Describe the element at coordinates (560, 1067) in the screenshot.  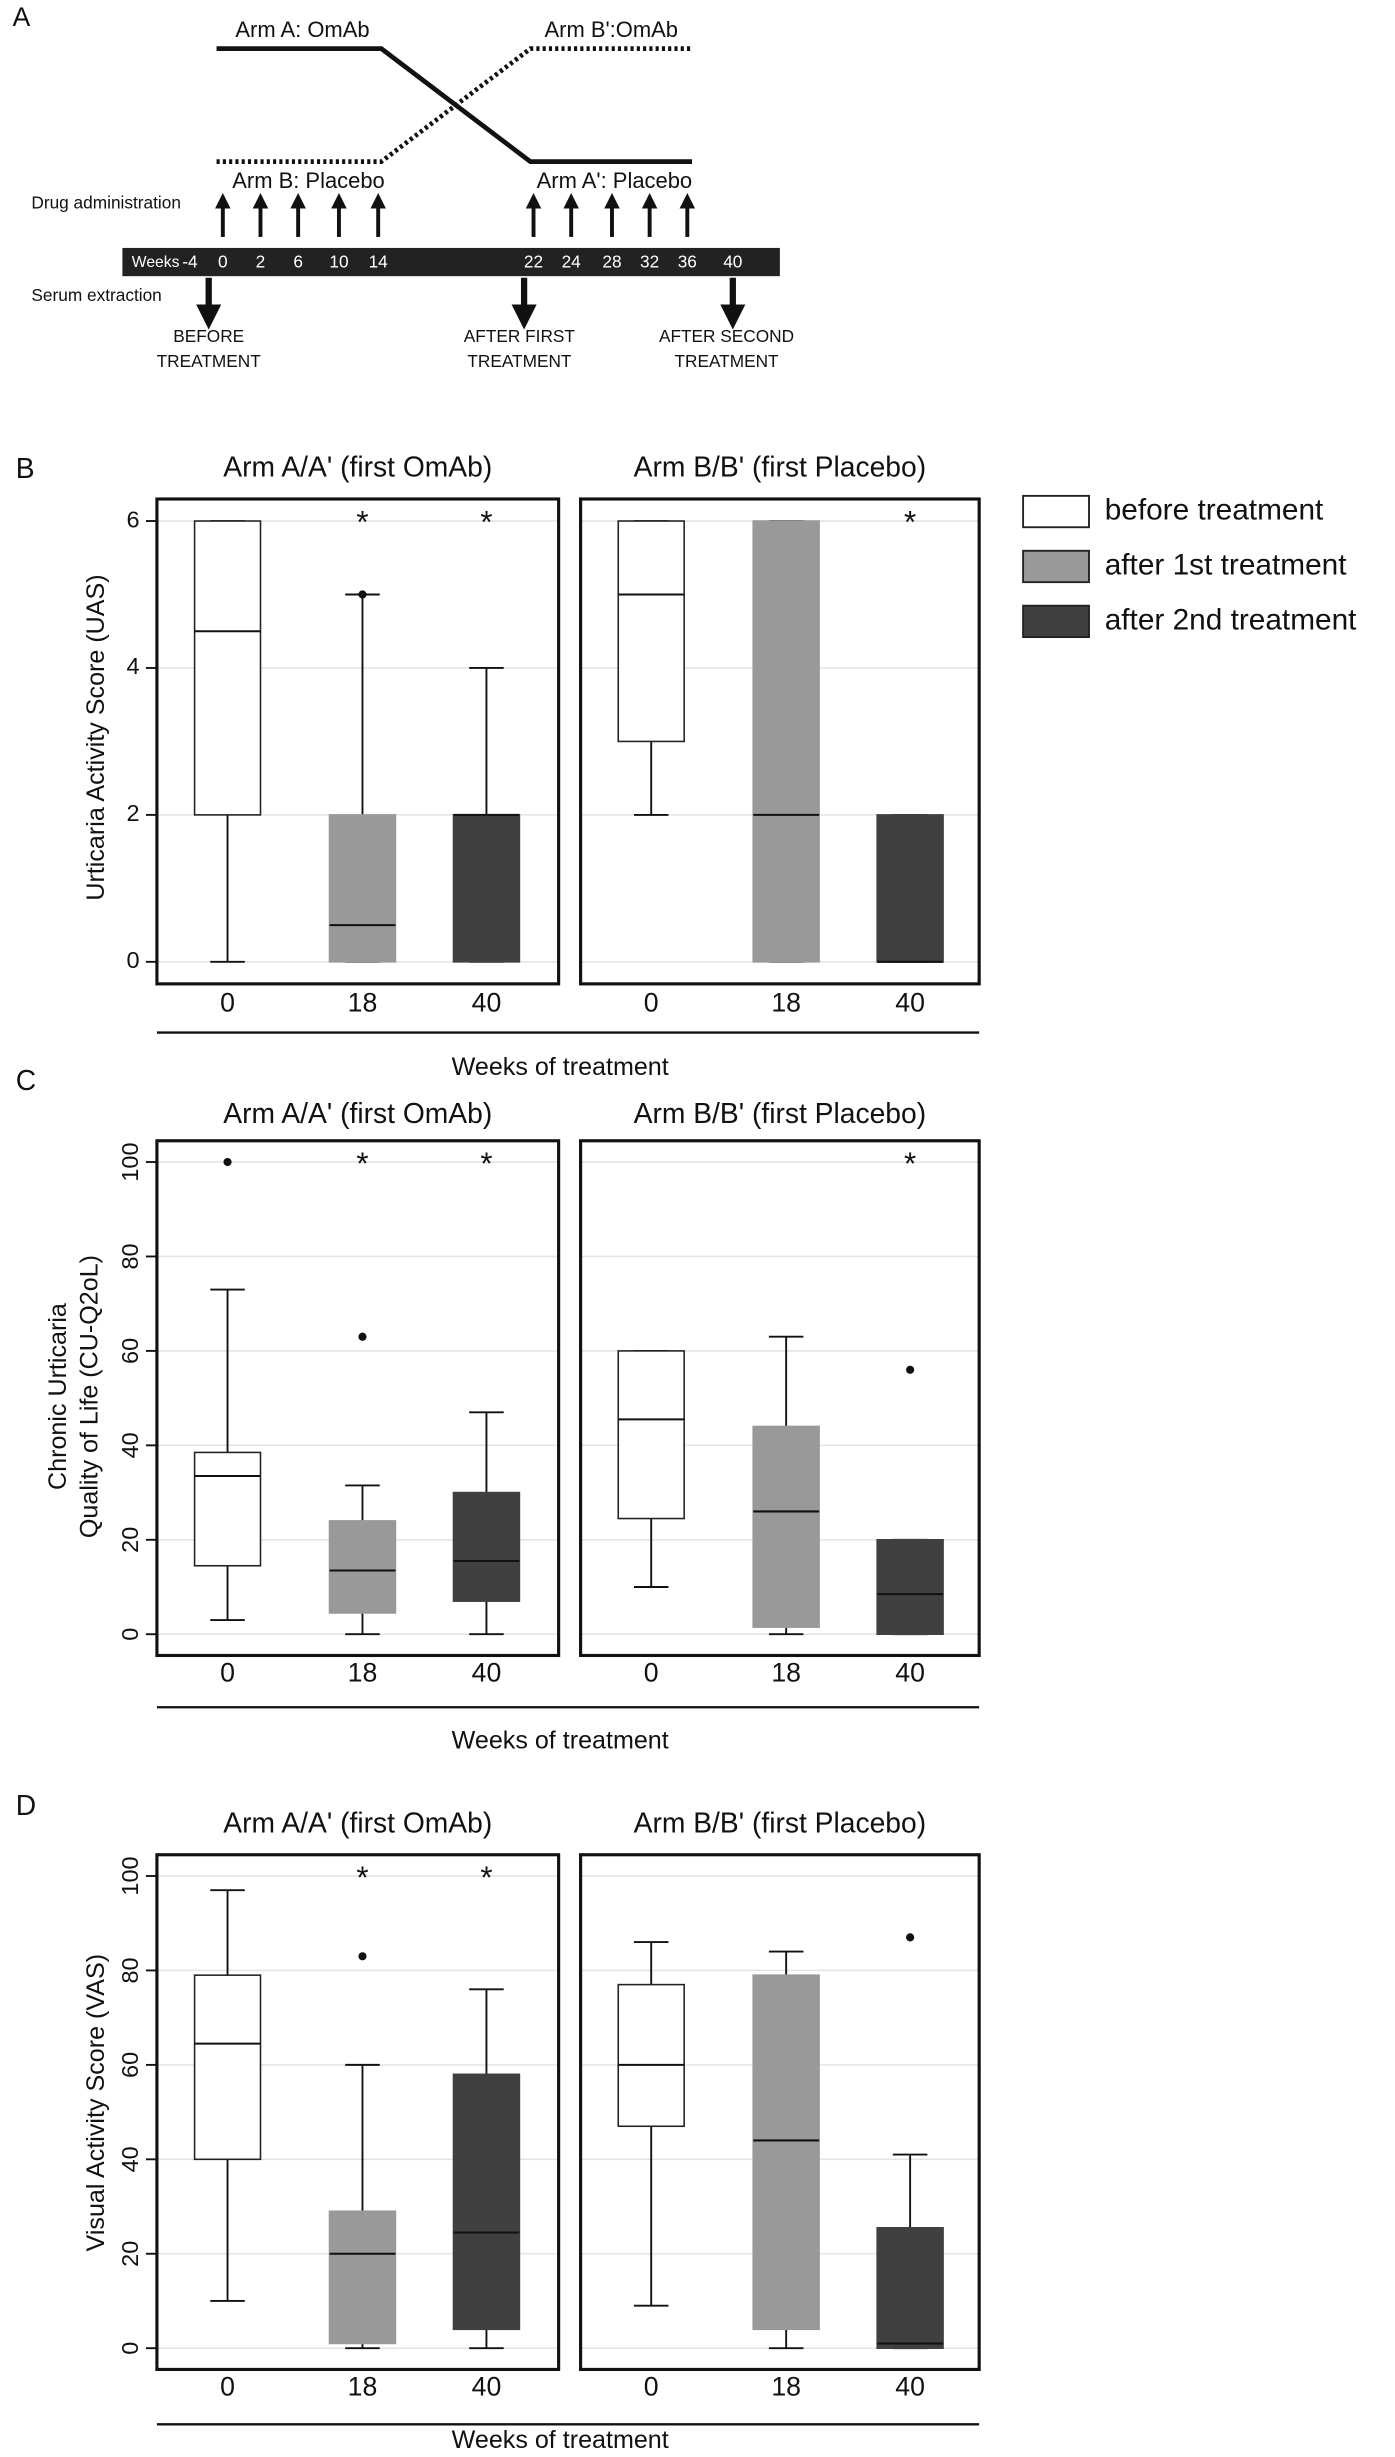
I see `x-axis-label: Weeks of treatment` at that location.